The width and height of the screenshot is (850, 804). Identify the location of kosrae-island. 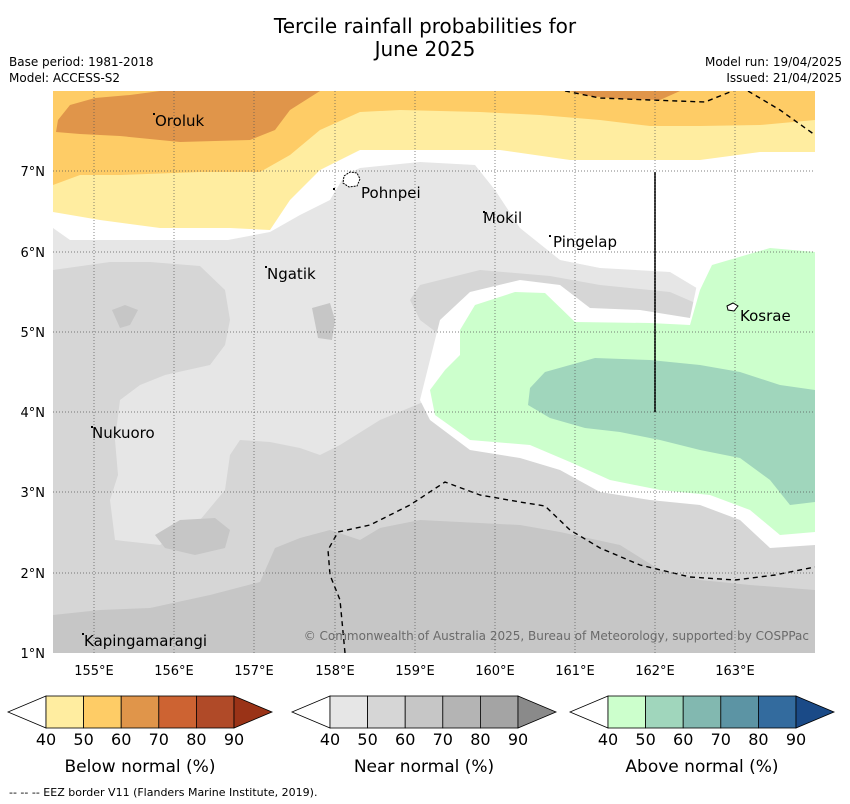
(732, 307).